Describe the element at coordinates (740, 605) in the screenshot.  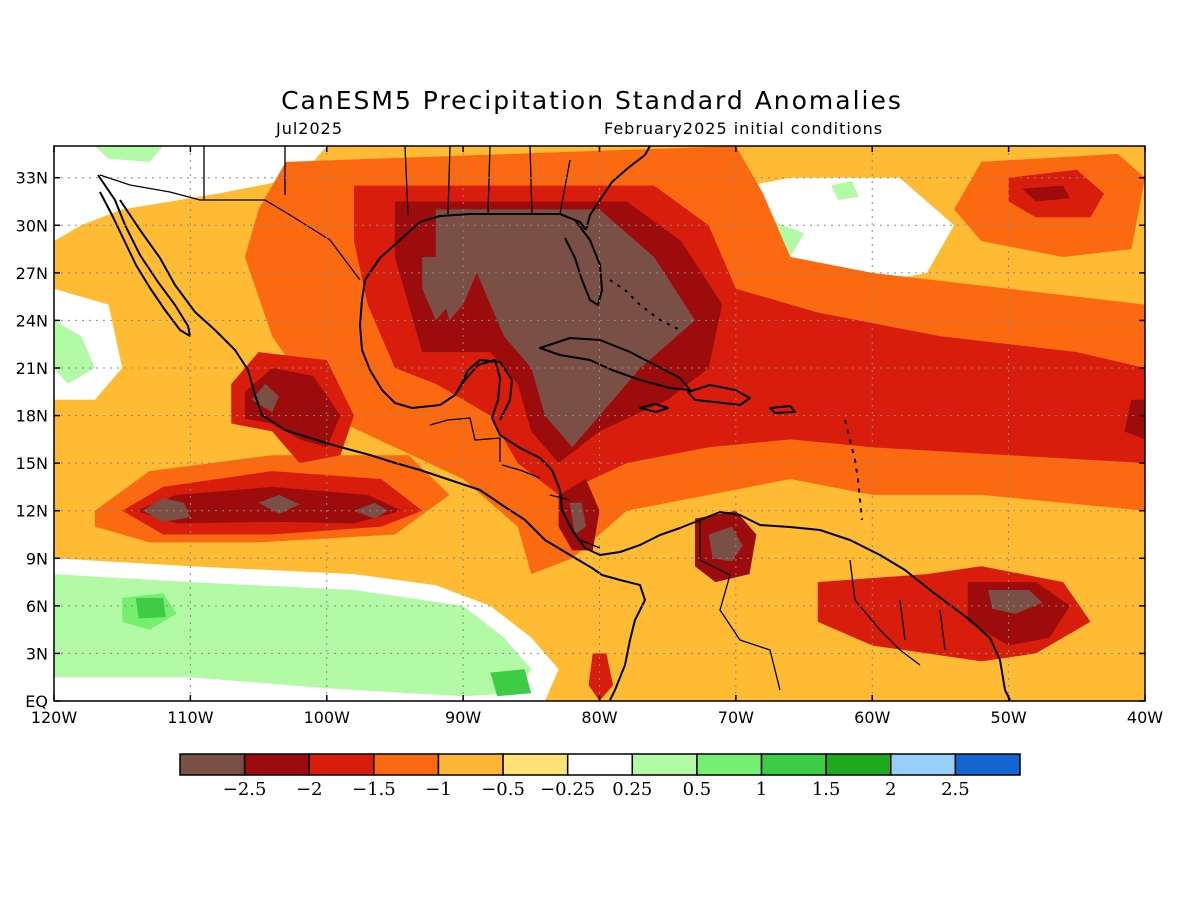
I see `colombia-venezuela-border` at that location.